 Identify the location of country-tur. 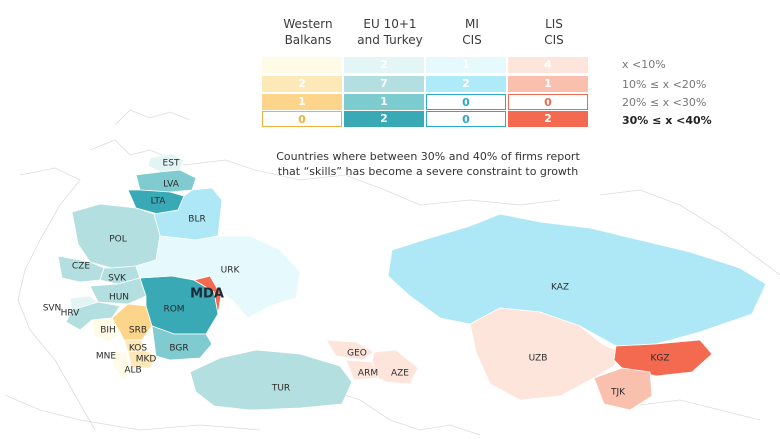
(271, 380).